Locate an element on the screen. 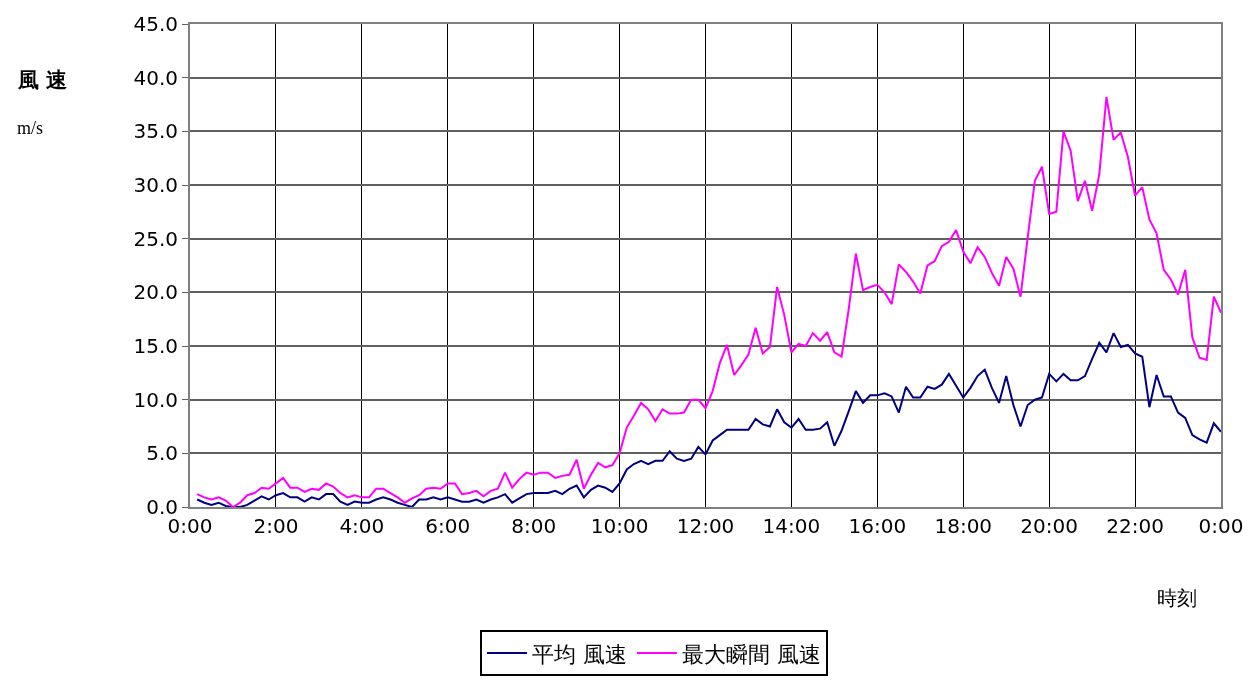 The width and height of the screenshot is (1255, 688). y-tick-label: 25.0 is located at coordinates (155, 238).